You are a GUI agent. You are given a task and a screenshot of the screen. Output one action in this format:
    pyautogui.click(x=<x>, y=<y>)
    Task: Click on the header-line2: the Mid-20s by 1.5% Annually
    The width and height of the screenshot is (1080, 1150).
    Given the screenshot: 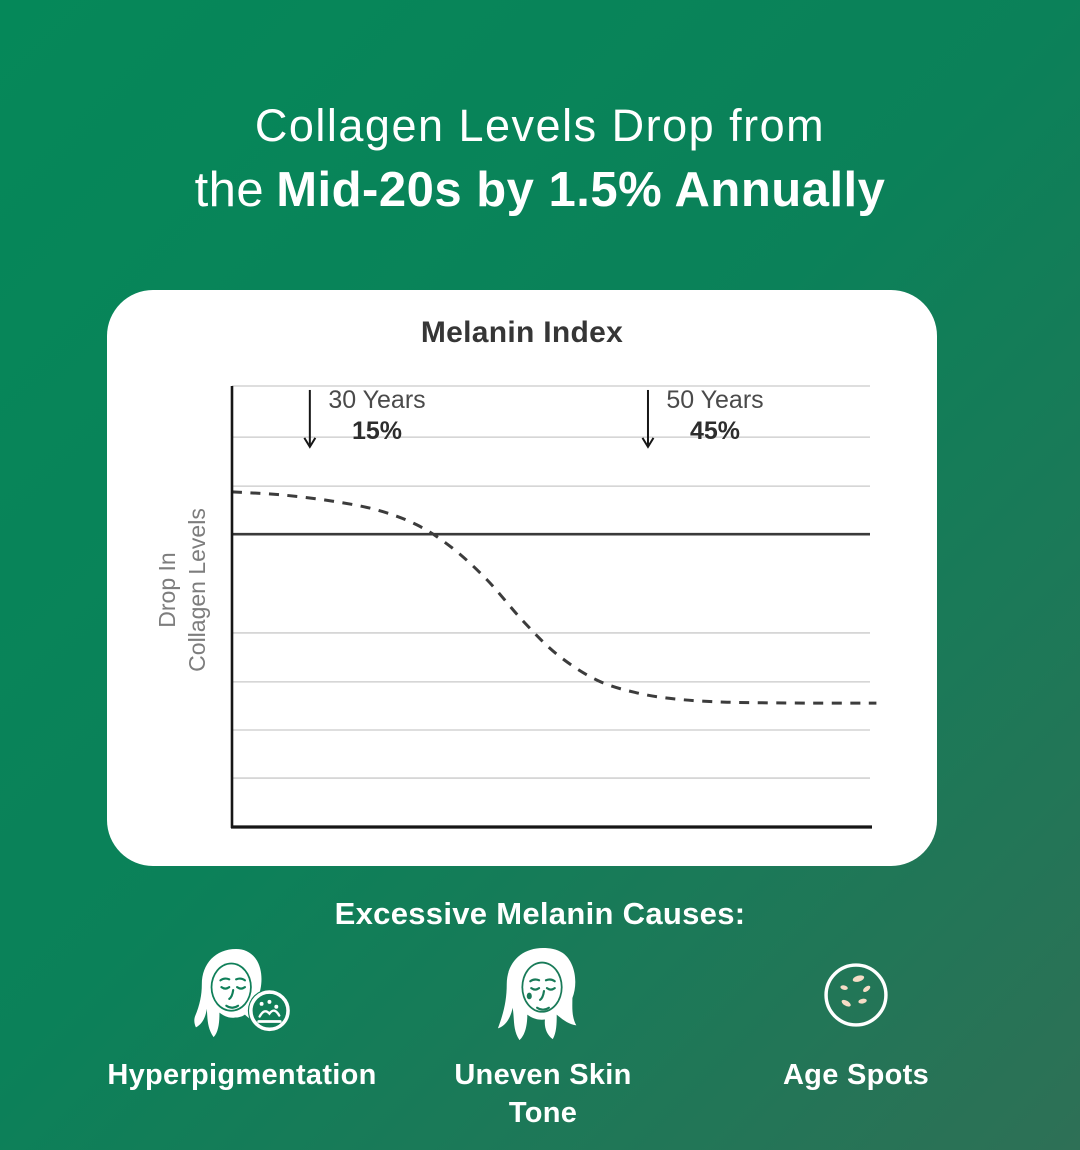 What is the action you would take?
    pyautogui.click(x=540, y=190)
    